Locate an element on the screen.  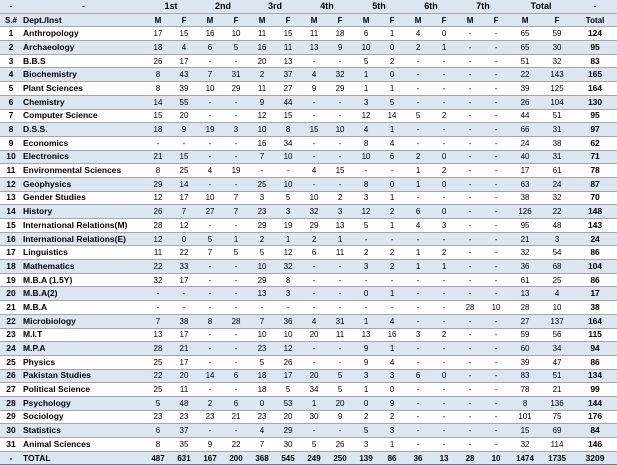
count-cell: 14 is located at coordinates (392, 116).